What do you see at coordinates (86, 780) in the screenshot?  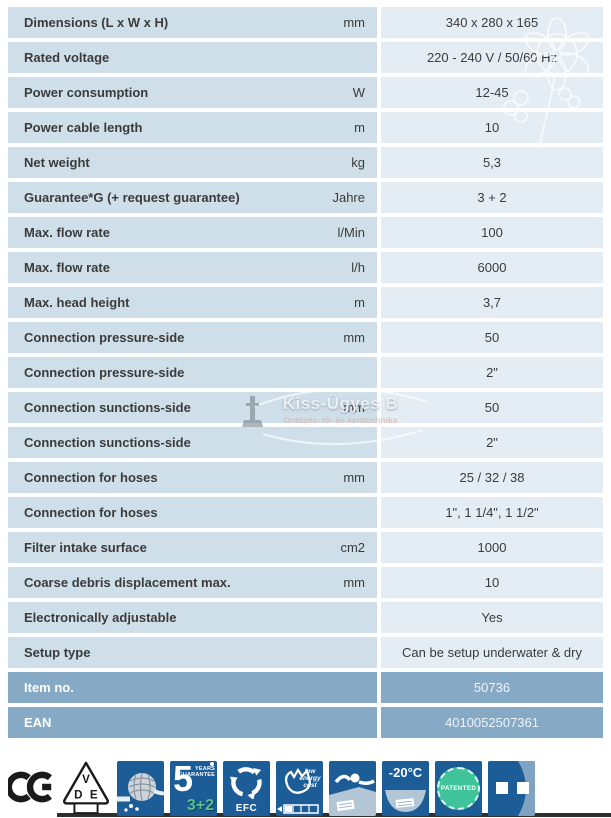 I see `vde-letter-v: V` at bounding box center [86, 780].